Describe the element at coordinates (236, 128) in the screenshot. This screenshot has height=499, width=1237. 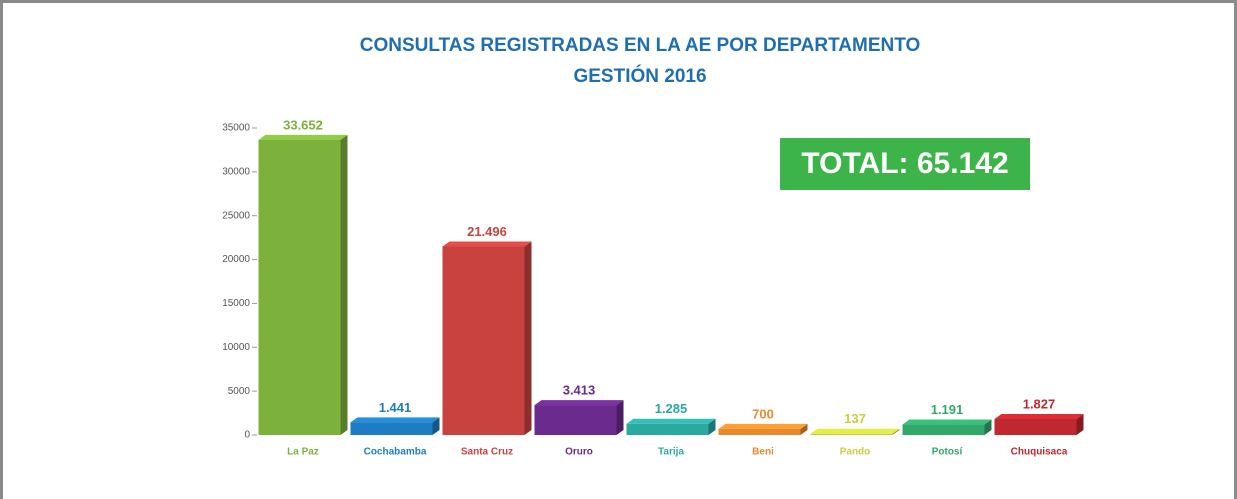
I see `y-tick-label: 35000` at that location.